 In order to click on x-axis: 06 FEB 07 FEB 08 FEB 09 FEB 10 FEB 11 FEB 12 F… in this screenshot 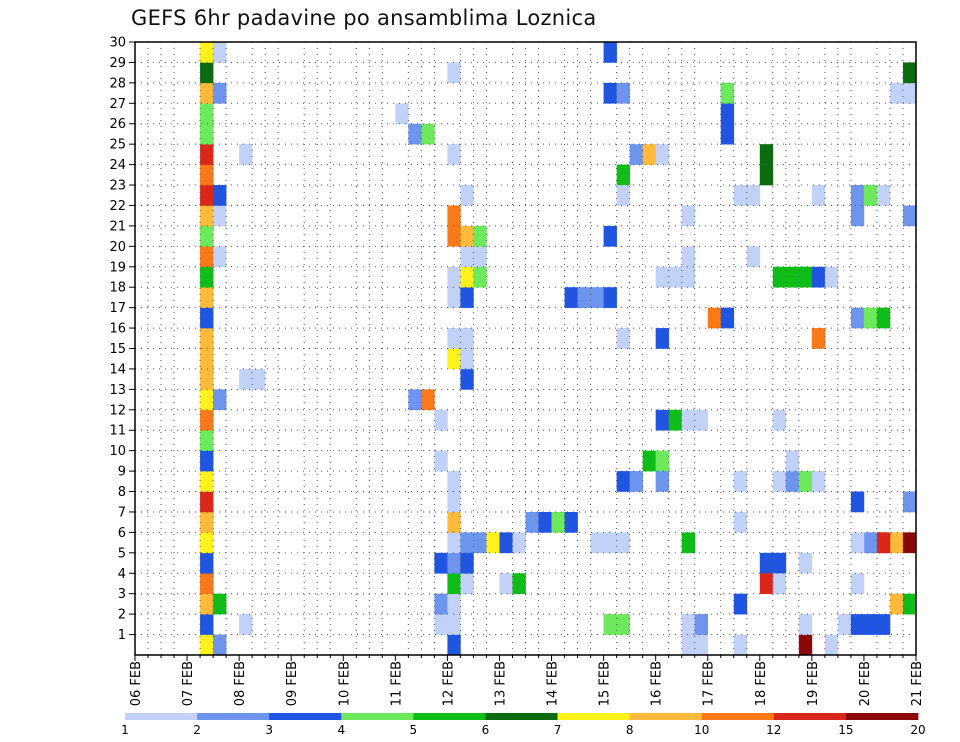, I will do `click(527, 680)`.